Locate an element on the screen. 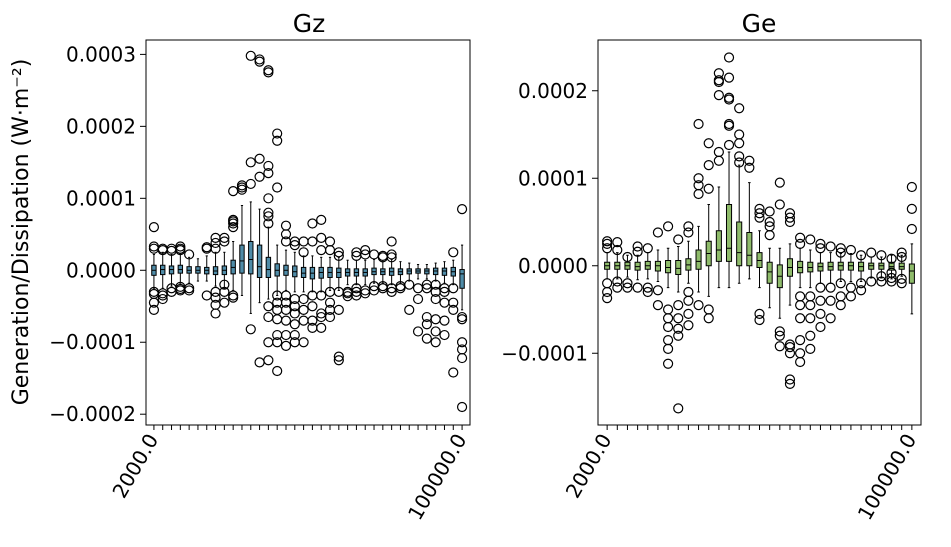  y-tick-label: −0.0002 is located at coordinates (92, 414).